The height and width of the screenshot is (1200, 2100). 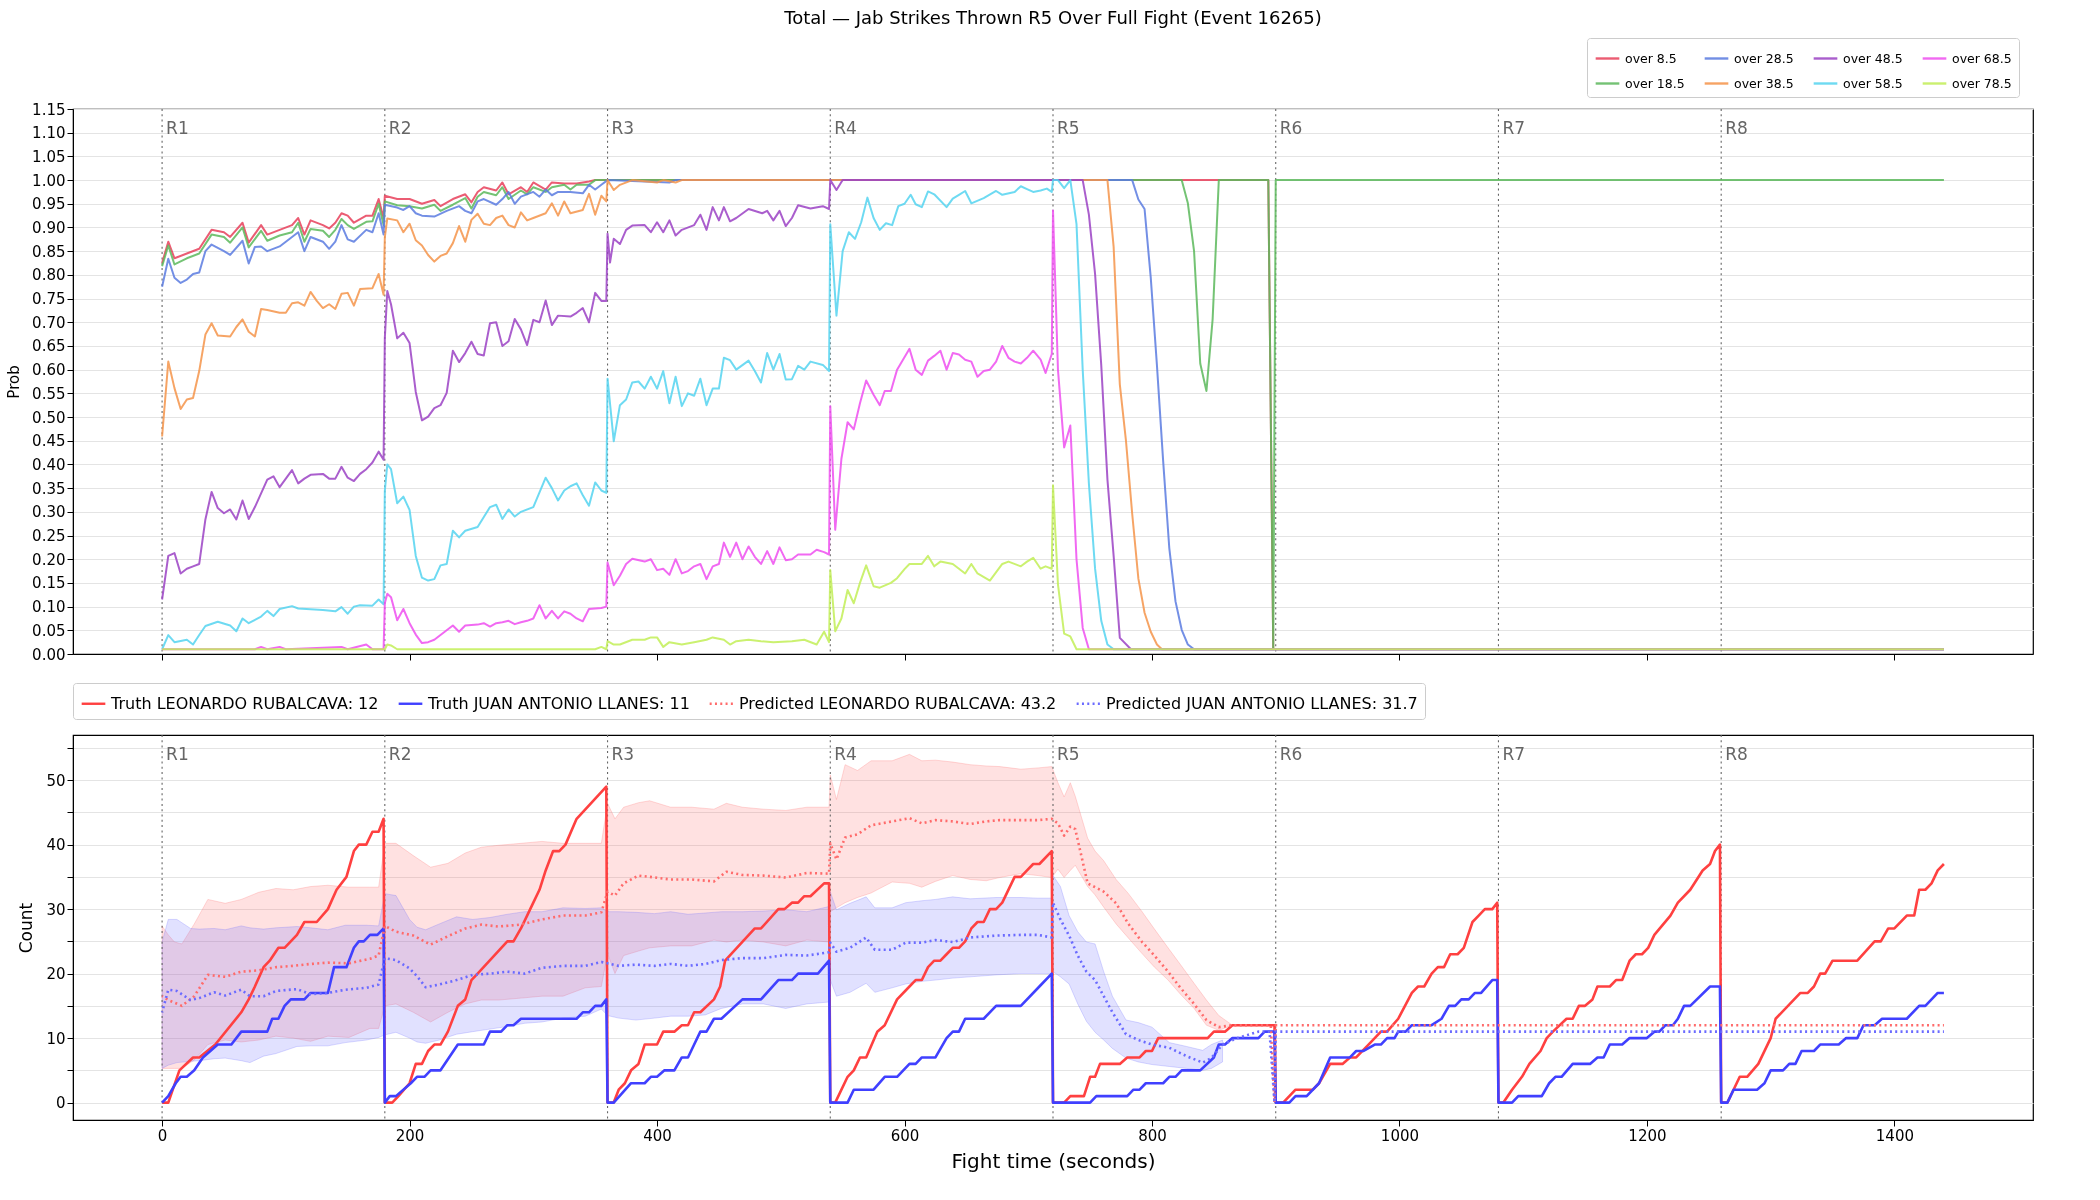 What do you see at coordinates (244, 703) in the screenshot?
I see `legend-label: Truth LEONARDO RUBALCAVA: 12` at bounding box center [244, 703].